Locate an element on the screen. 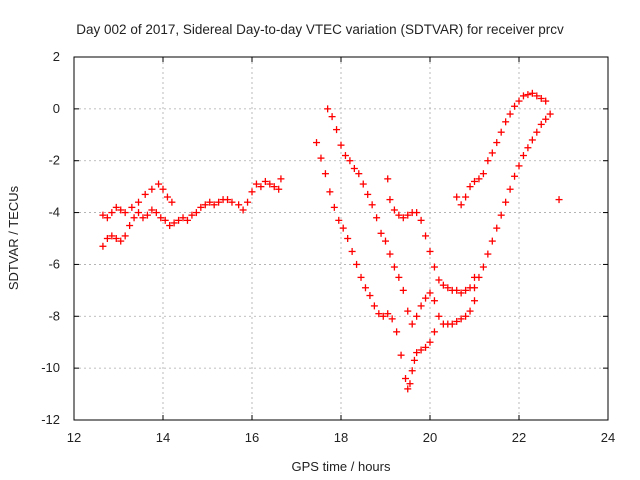 This screenshot has width=640, height=480. x-tick-label: 14 is located at coordinates (163, 437).